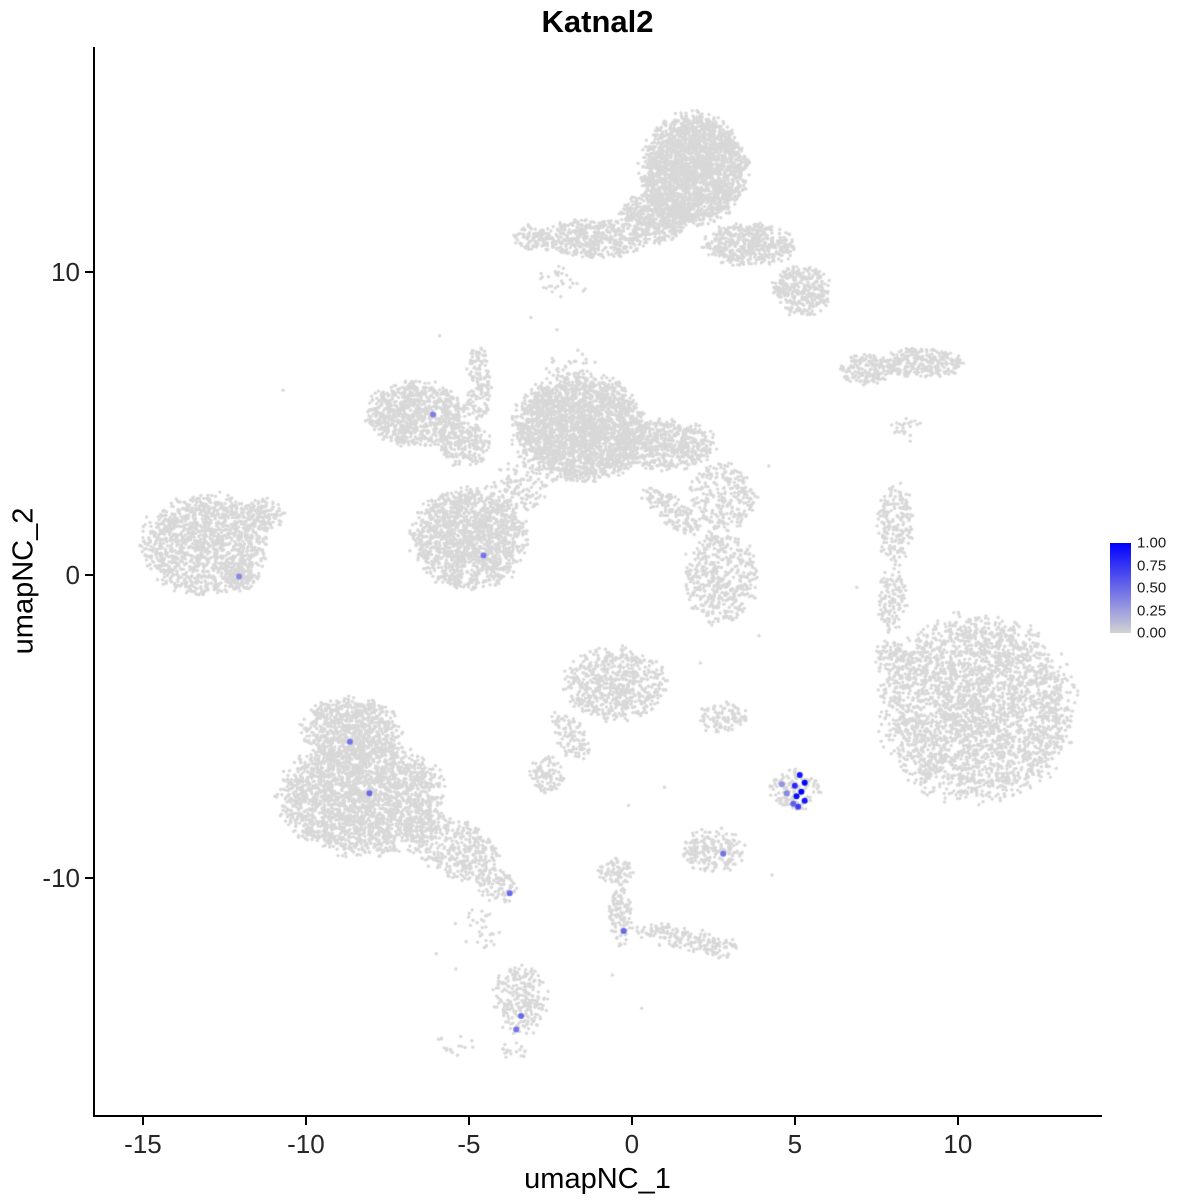  What do you see at coordinates (958, 1144) in the screenshot?
I see `x-tick-label: 10` at bounding box center [958, 1144].